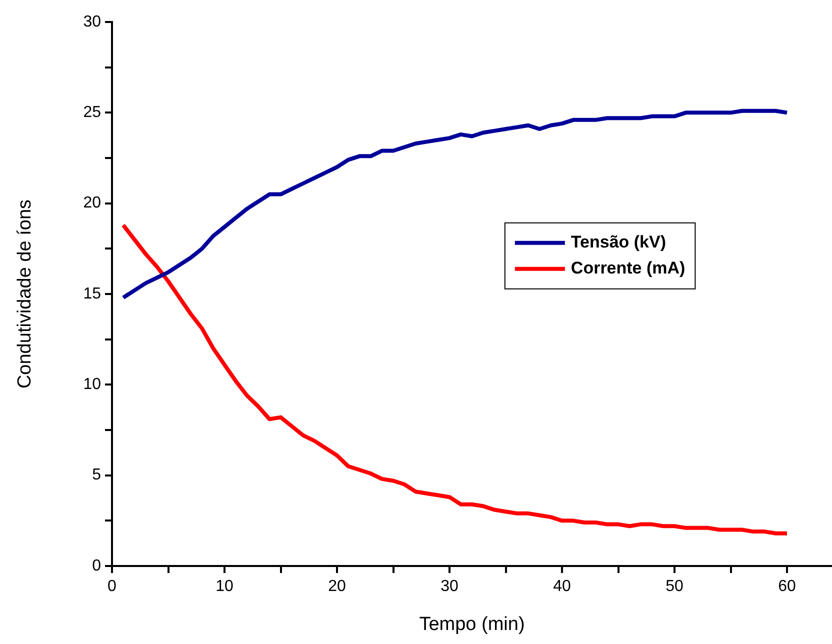  I want to click on x-tick-label: 60, so click(787, 587).